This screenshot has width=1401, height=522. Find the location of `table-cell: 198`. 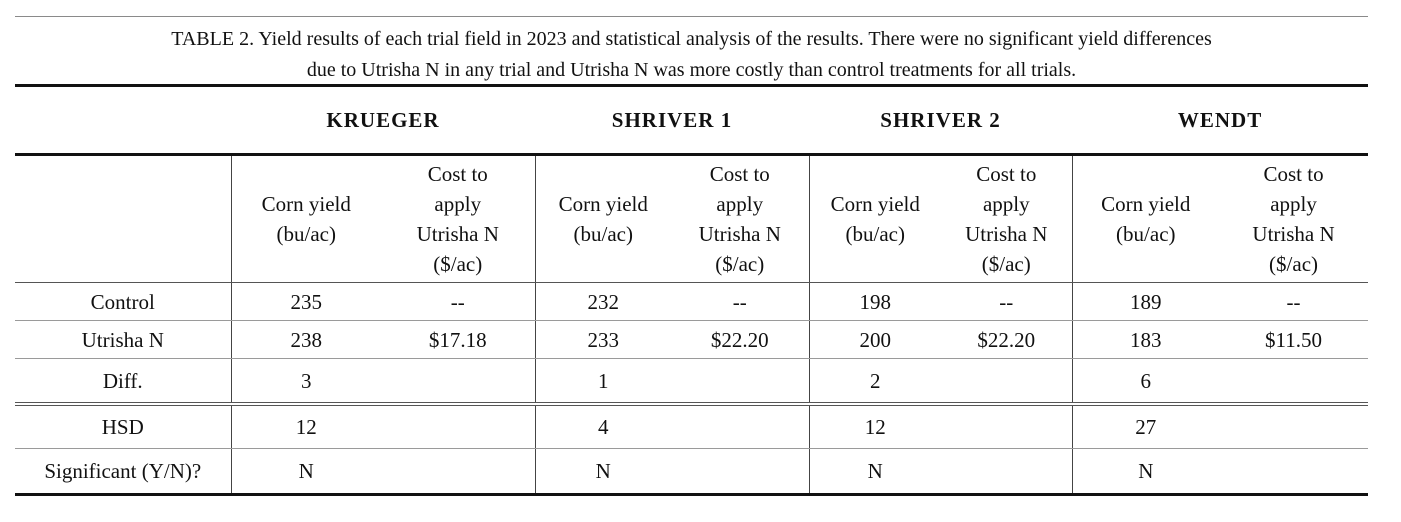

table-cell: 198 is located at coordinates (875, 301).